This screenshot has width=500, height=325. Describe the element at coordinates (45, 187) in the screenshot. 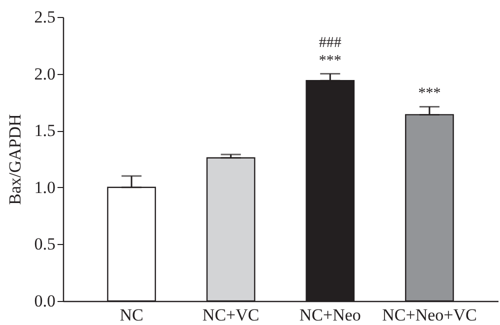

I see `y-tick-label: 1.0` at that location.